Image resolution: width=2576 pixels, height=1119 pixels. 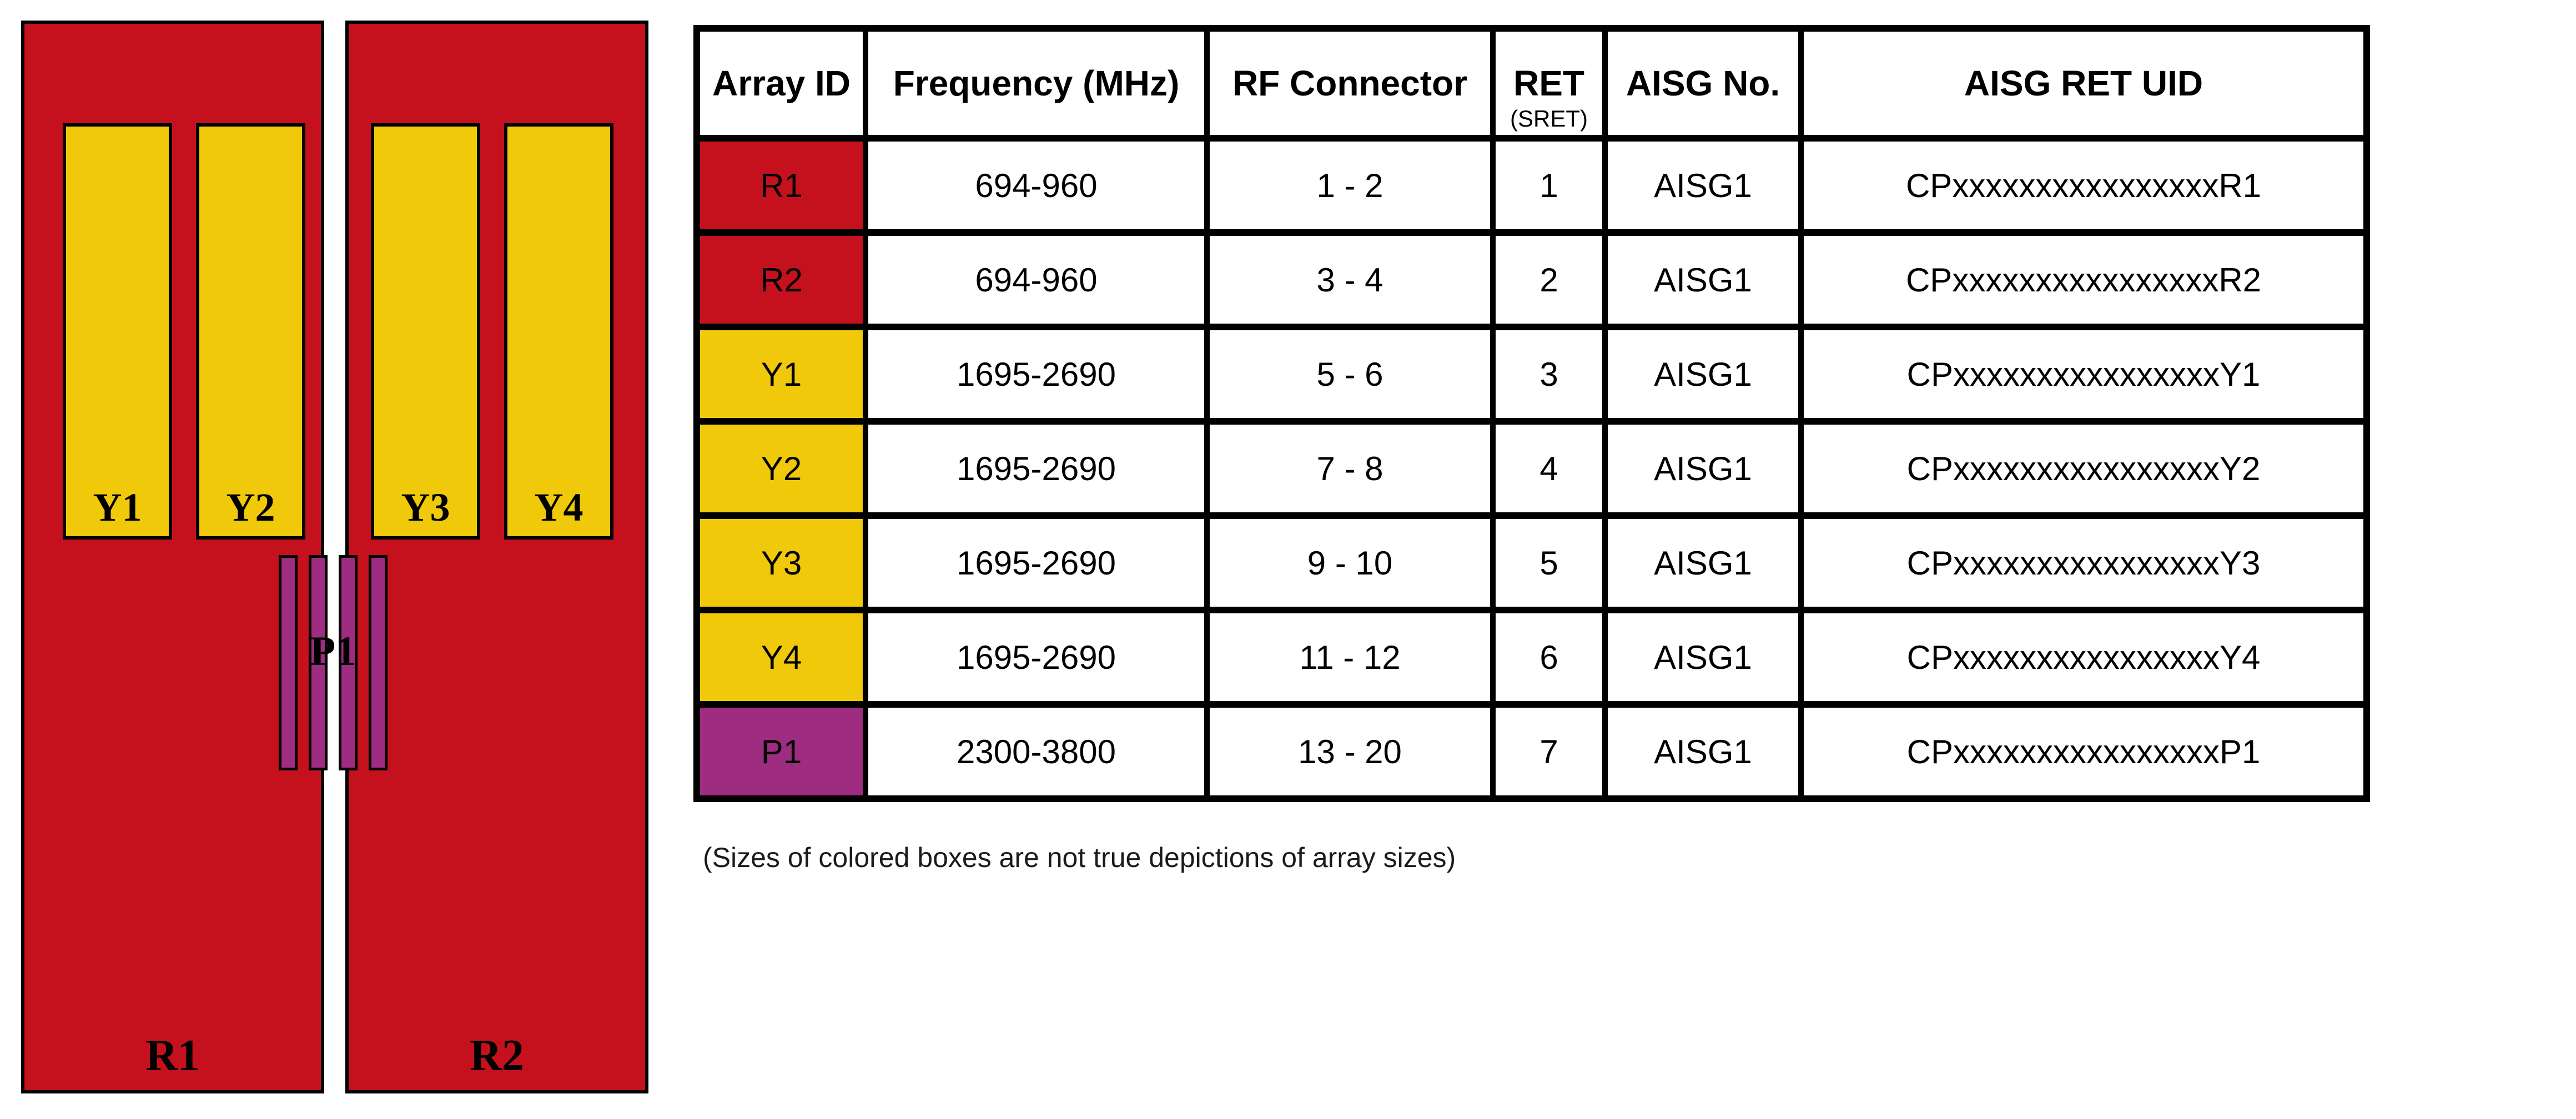 I want to click on col-header-array_id: Array ID, so click(x=781, y=83).